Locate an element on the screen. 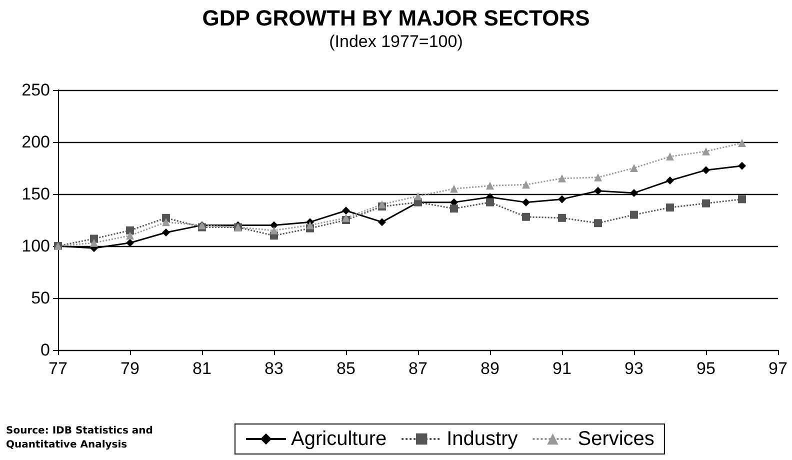 This screenshot has width=792, height=460. x-tick-label: 81 is located at coordinates (202, 368).